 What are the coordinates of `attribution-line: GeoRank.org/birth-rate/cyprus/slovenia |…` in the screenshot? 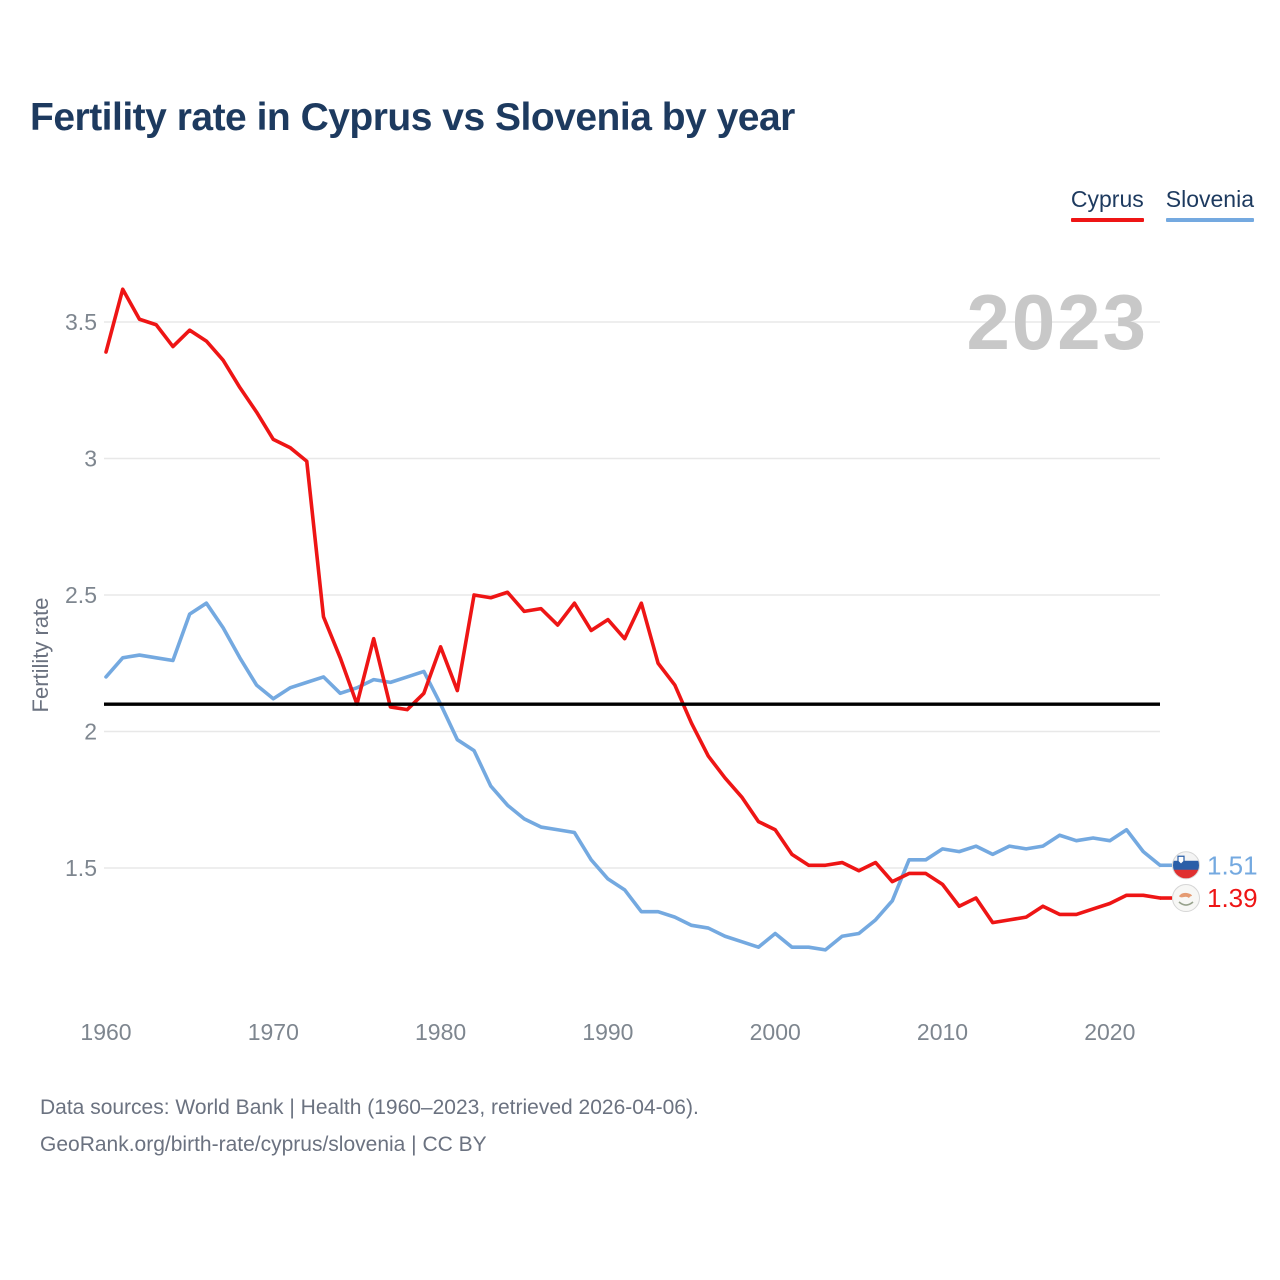 It's located at (263, 1145).